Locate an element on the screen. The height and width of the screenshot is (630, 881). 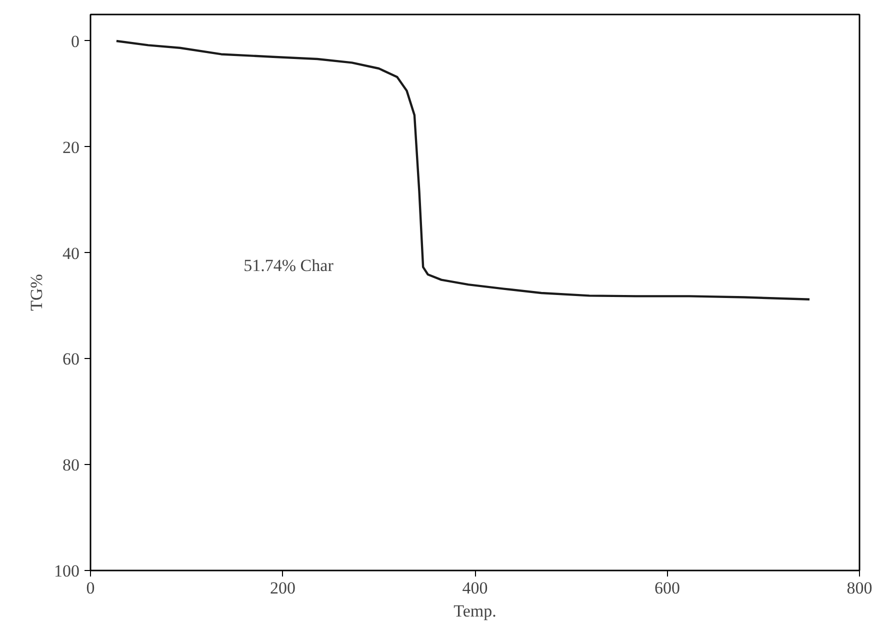
y-tick-label: 80 is located at coordinates (71, 465).